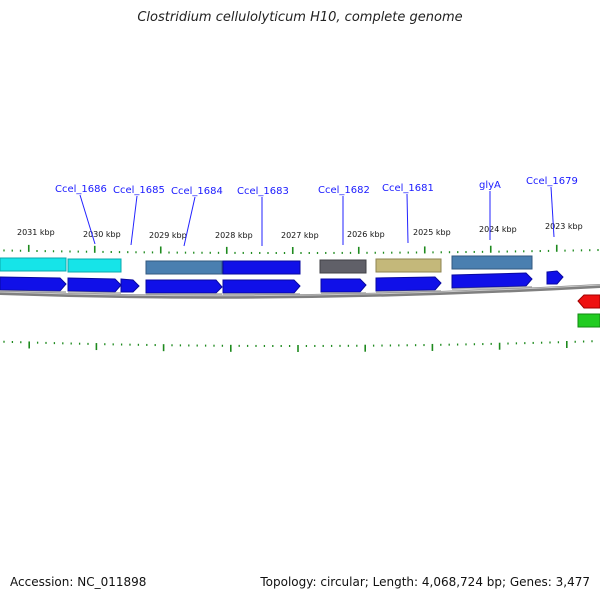 Image resolution: width=600 pixels, height=600 pixels. Describe the element at coordinates (301, 249) in the screenshot. I see `upper-scale-ticks` at that location.